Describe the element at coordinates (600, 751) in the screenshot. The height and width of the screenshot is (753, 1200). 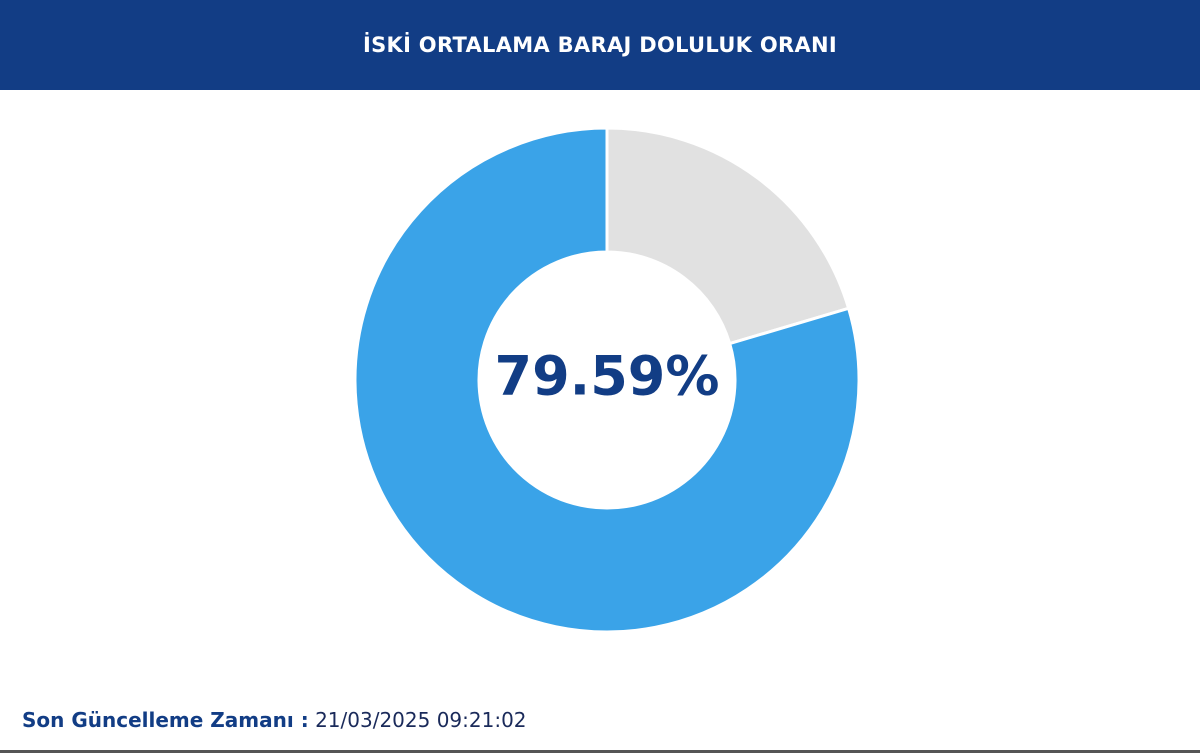
I see `bottom-border` at that location.